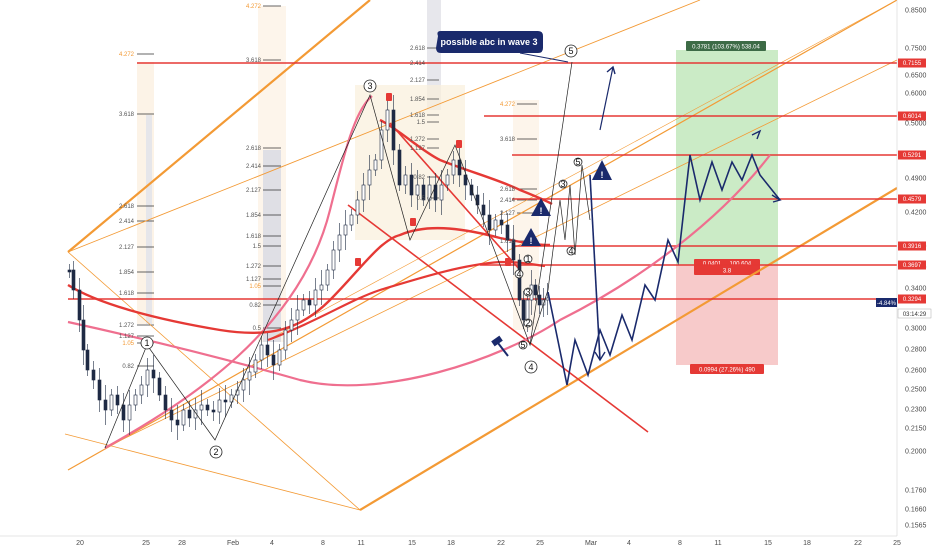 The image size is (932, 550). Describe the element at coordinates (254, 191) in the screenshot. I see `fib-label: 2.127` at that location.